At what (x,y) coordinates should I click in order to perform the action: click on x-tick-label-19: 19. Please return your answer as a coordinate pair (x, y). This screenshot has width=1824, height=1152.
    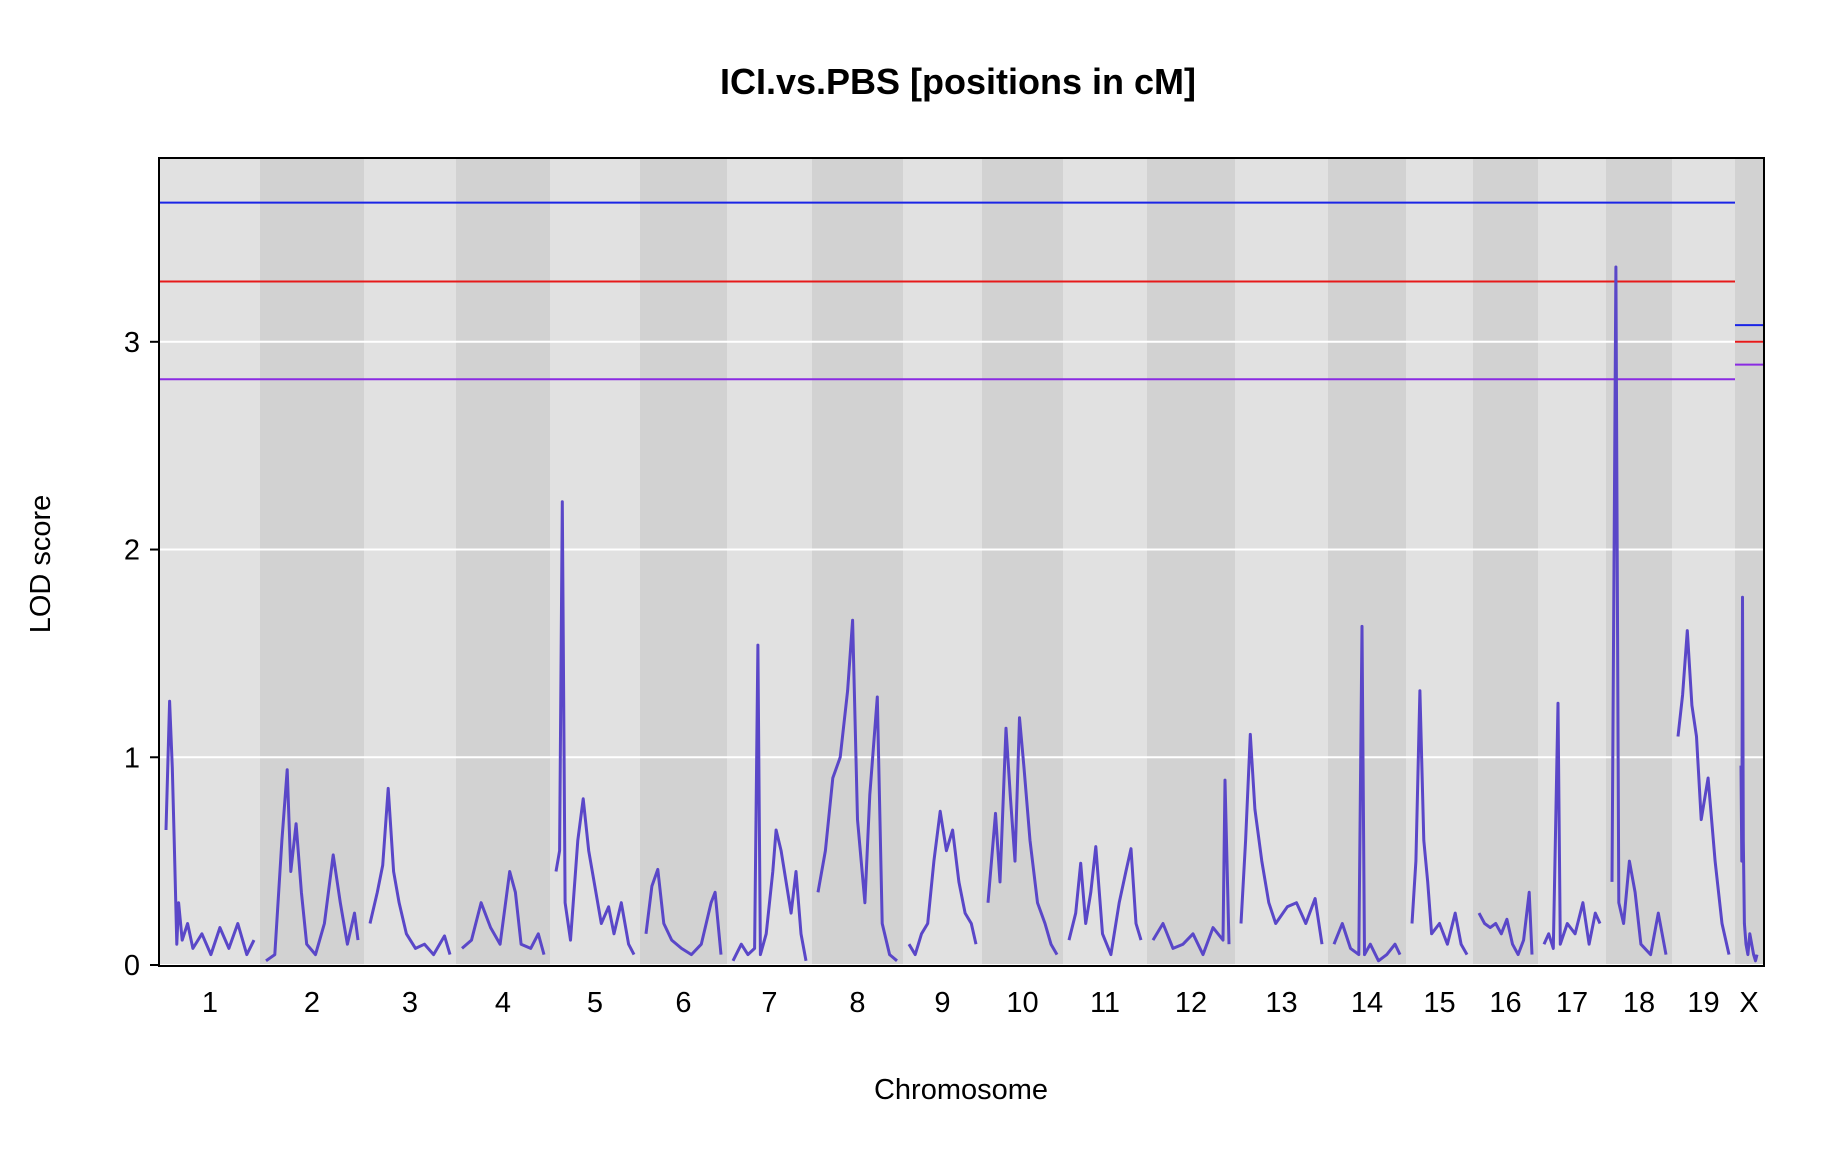
    Looking at the image, I should click on (1703, 1003).